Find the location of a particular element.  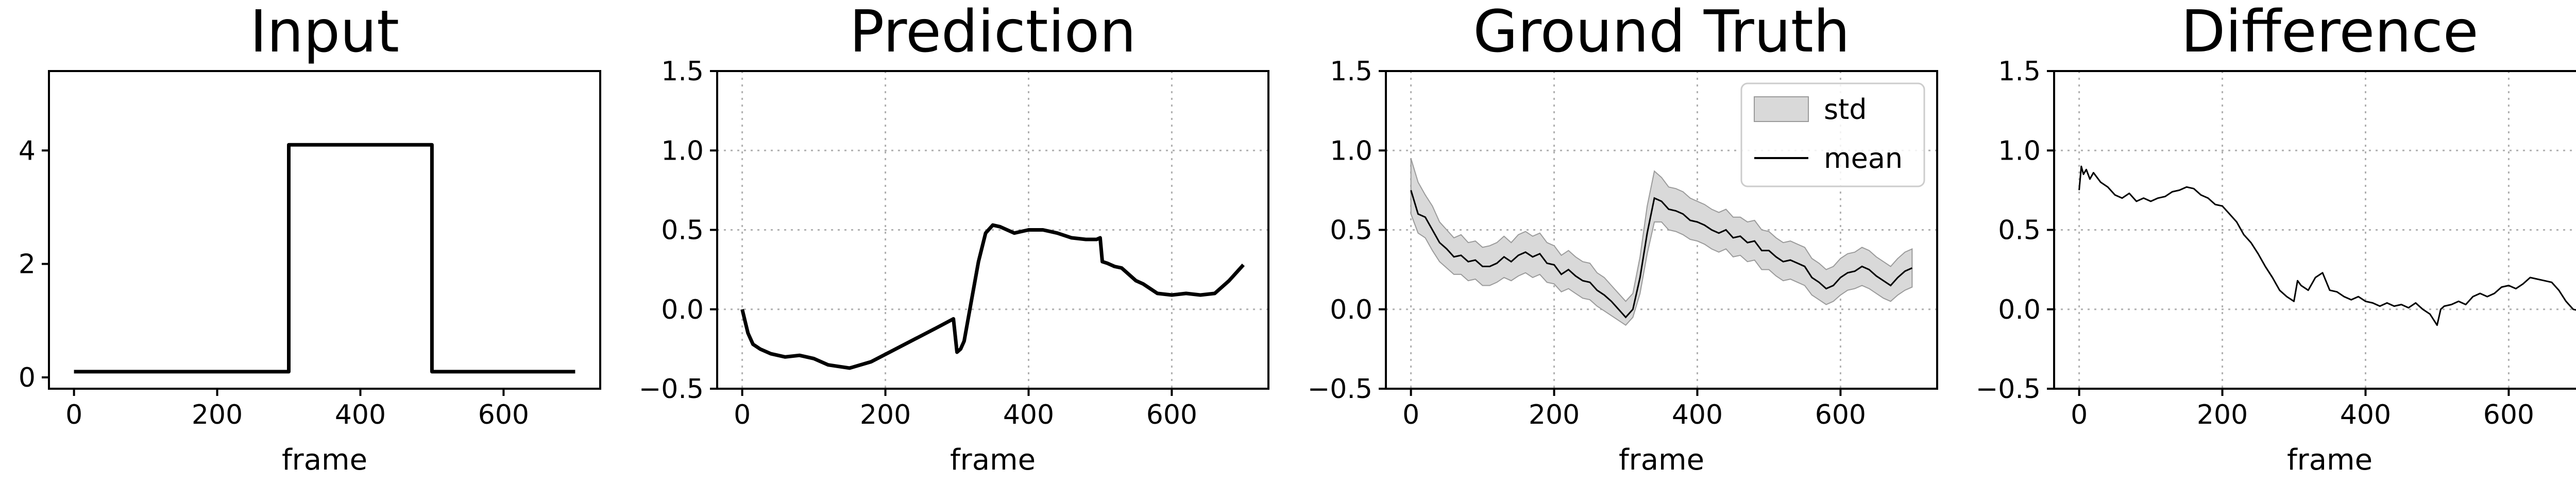

legend-swatch-std is located at coordinates (1781, 109).